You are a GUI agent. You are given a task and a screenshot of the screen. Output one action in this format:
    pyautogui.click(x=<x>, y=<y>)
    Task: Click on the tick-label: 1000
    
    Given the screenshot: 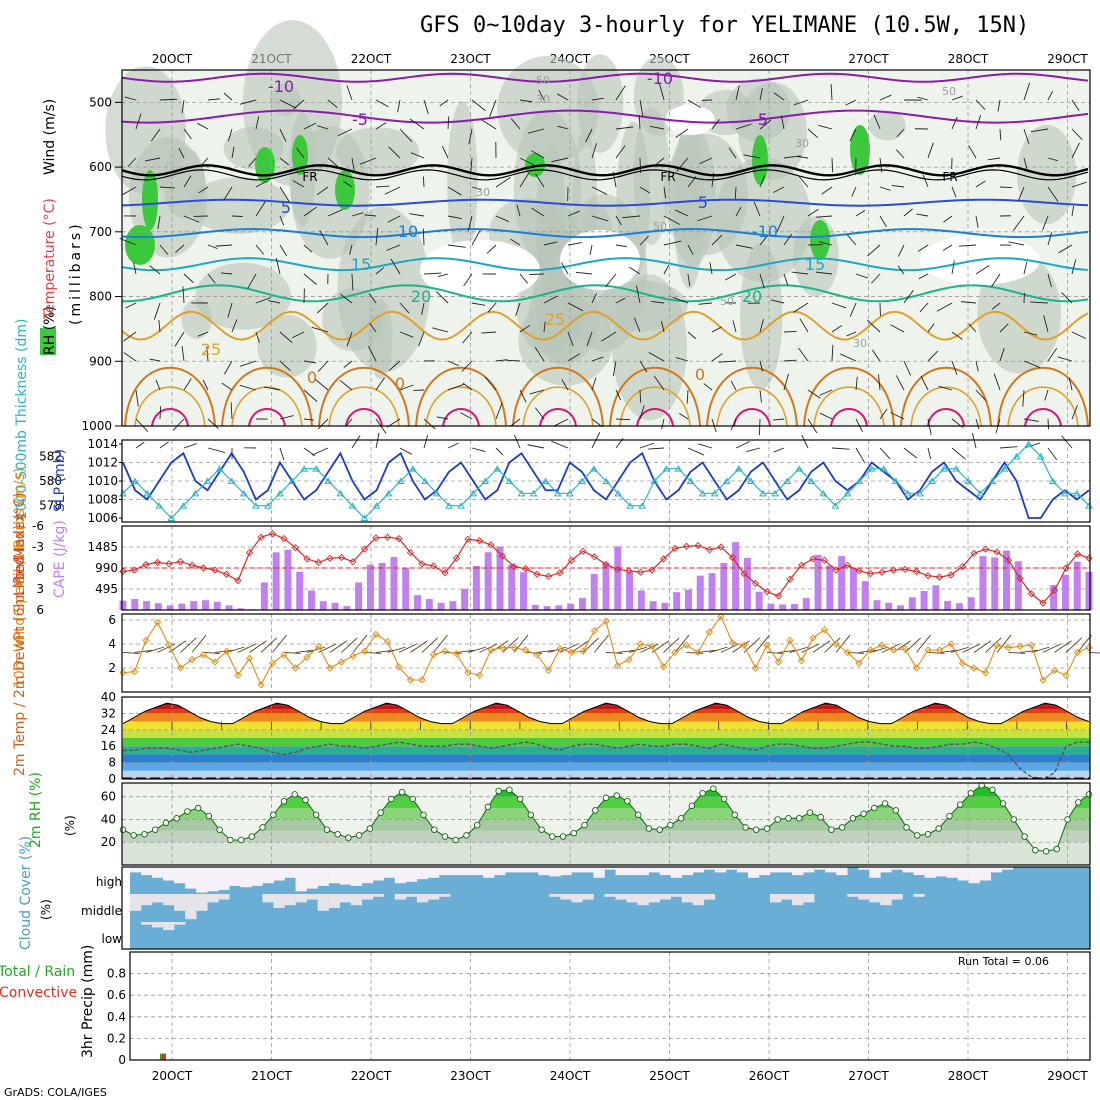 What is the action you would take?
    pyautogui.click(x=96, y=426)
    